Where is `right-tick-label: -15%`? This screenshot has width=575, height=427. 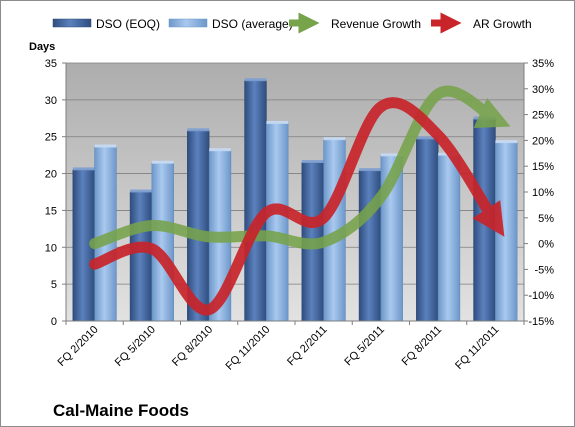
right-tick-label: -15% is located at coordinates (541, 322).